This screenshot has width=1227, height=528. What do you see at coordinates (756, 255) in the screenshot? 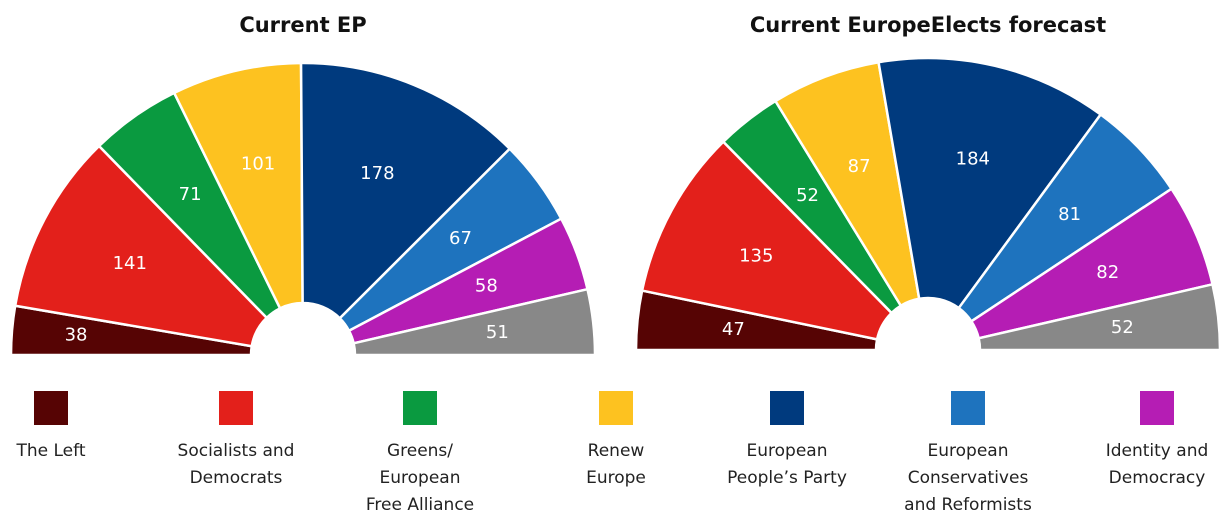
I see `value-label: 135` at bounding box center [756, 255].